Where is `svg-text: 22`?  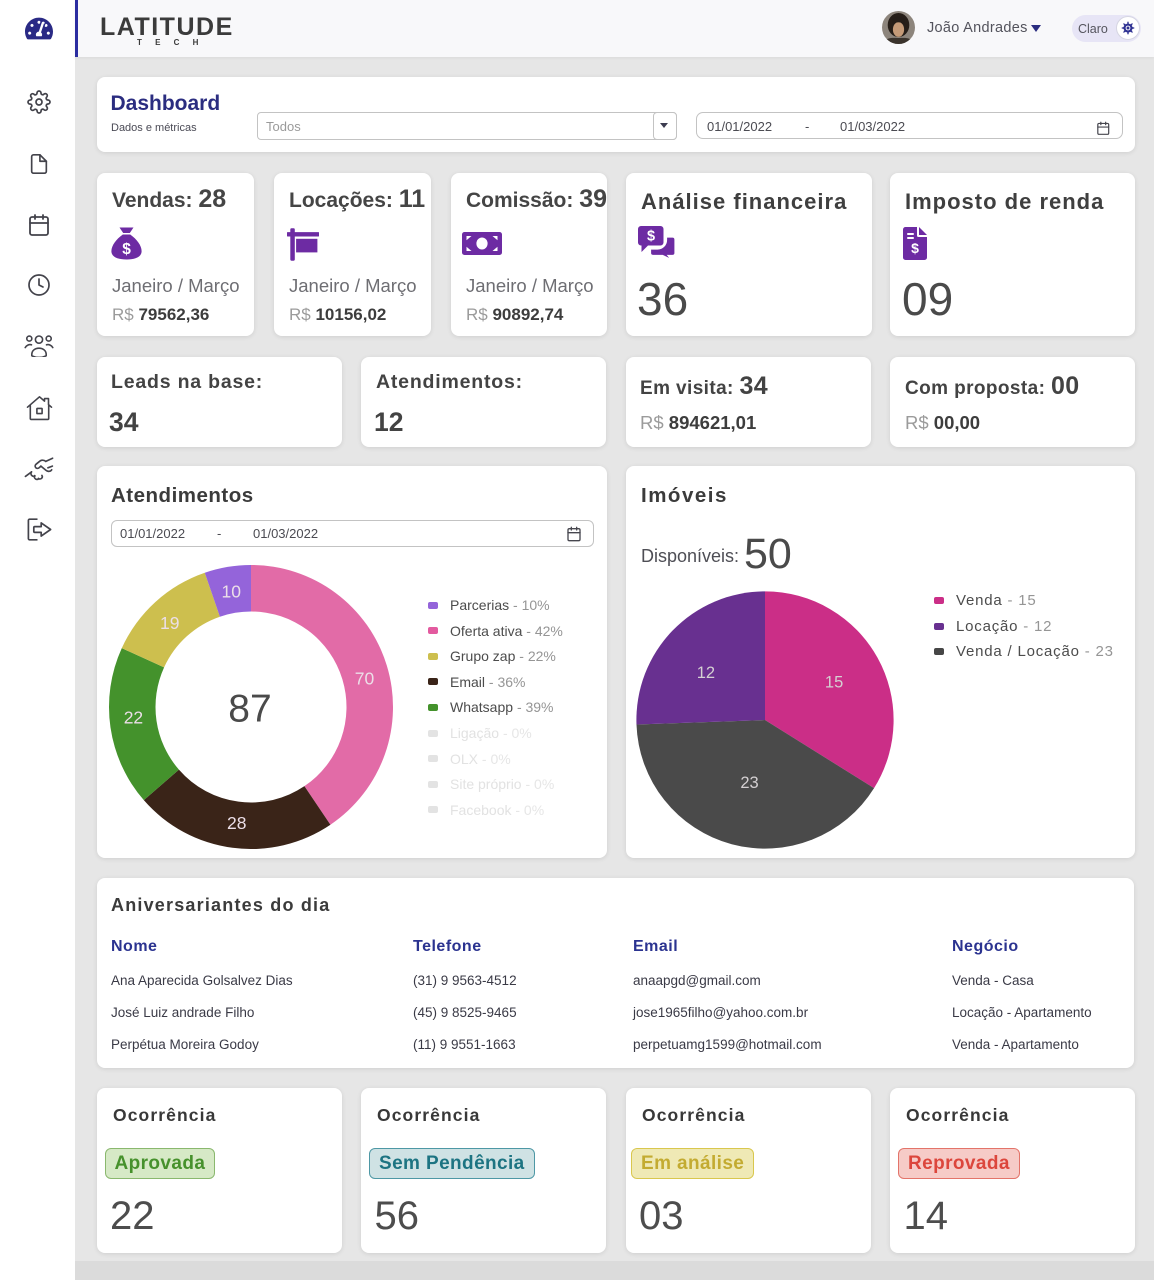
svg-text: 22 is located at coordinates (133, 717).